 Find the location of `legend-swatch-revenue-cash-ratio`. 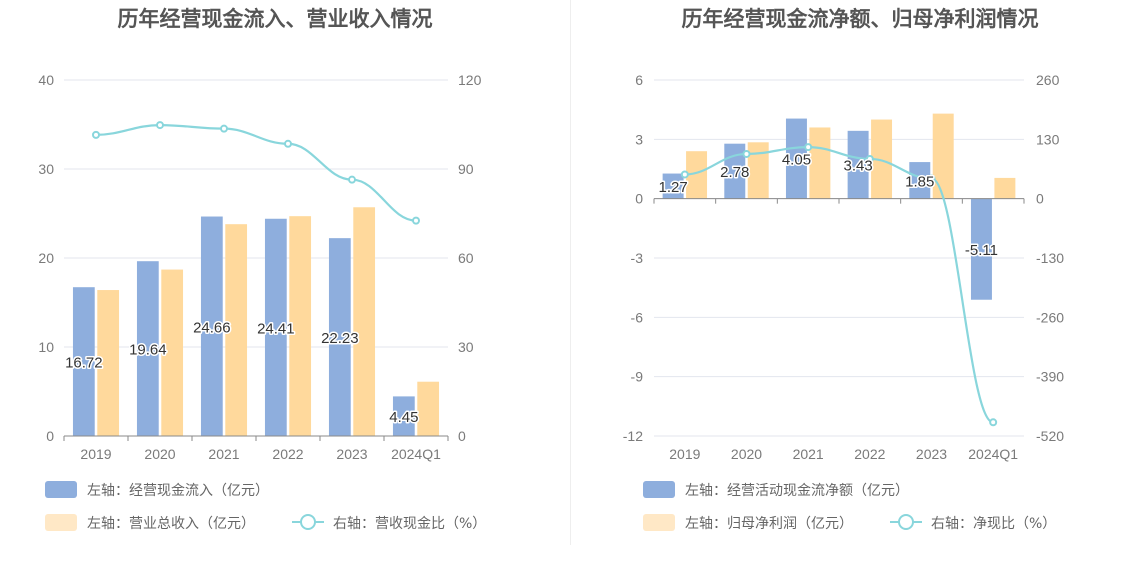

legend-swatch-revenue-cash-ratio is located at coordinates (308, 522).